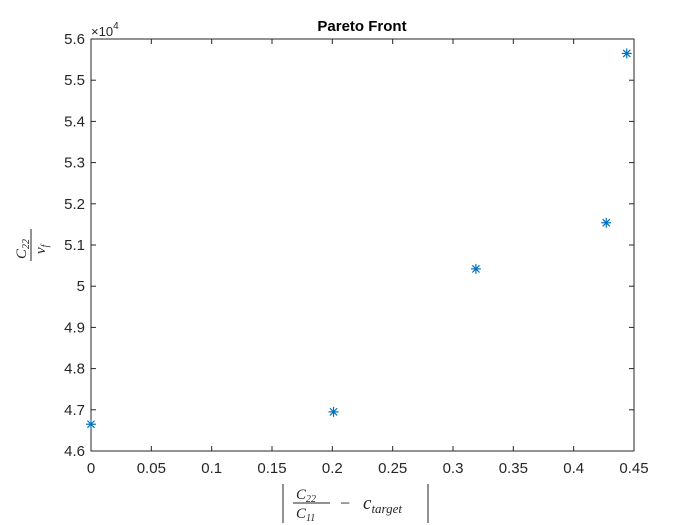 This screenshot has height=525, width=700. Describe the element at coordinates (74, 39) in the screenshot. I see `y-tick-label: 5.6` at that location.